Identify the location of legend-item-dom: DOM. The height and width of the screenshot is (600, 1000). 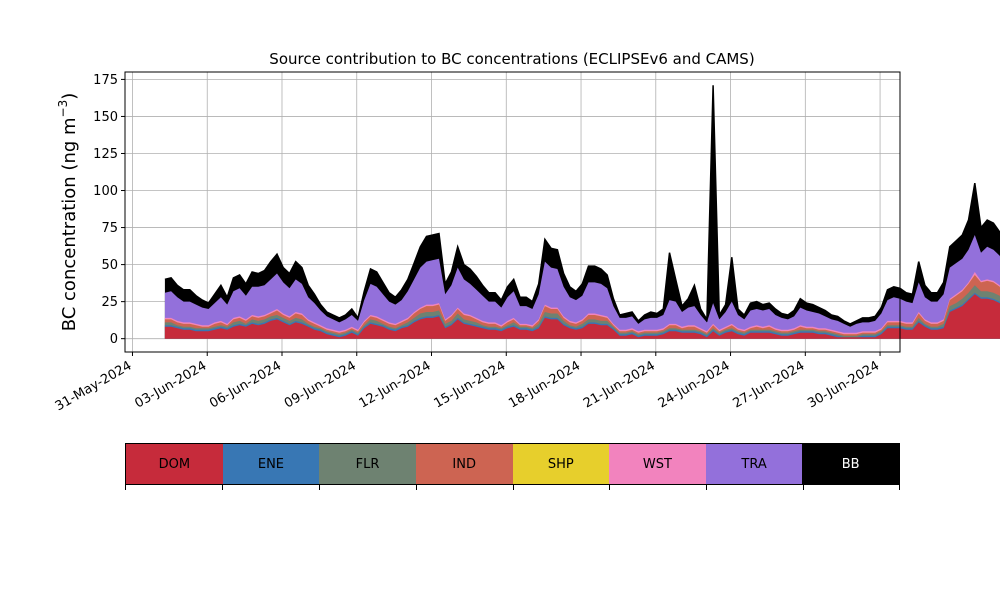
(174, 464).